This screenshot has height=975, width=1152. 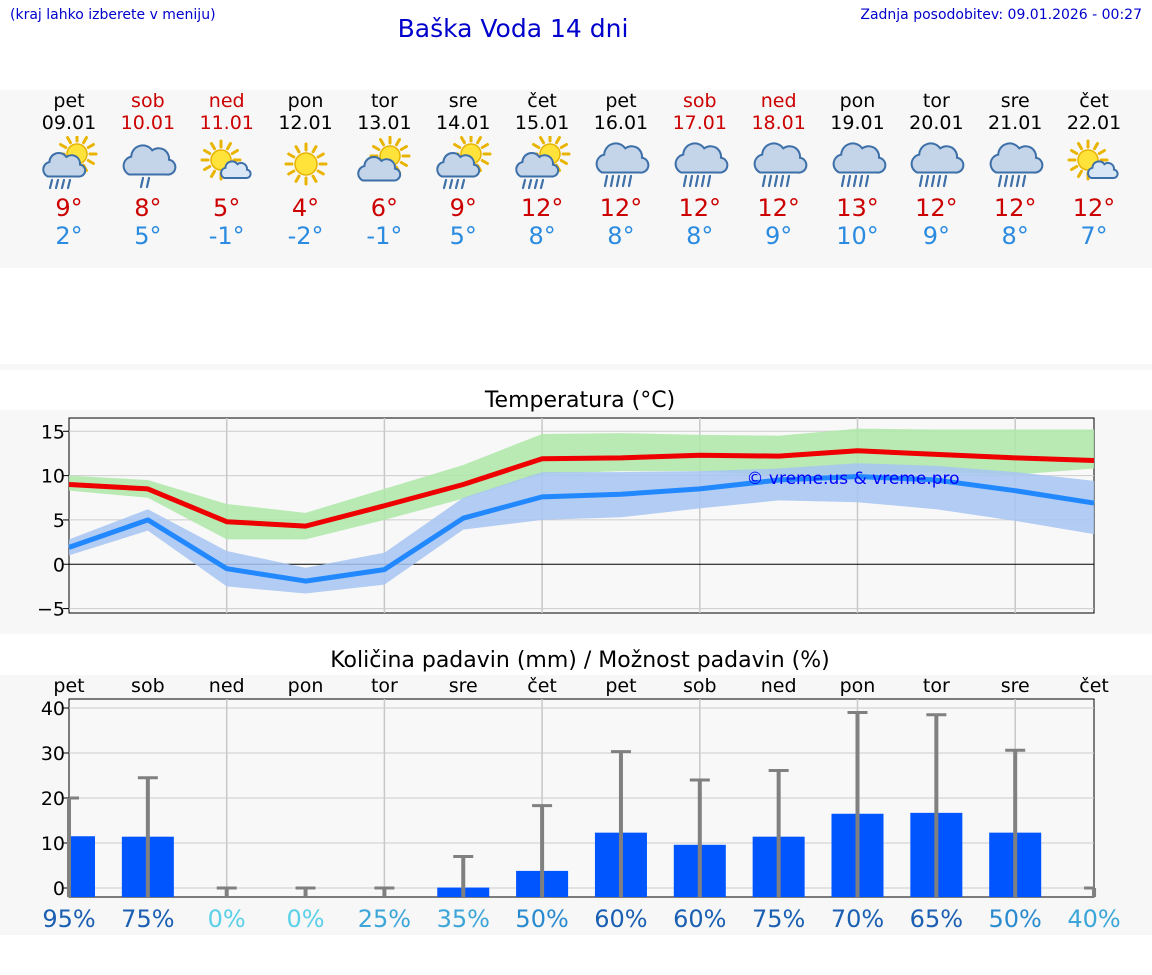 What do you see at coordinates (148, 101) in the screenshot?
I see `day-name: sob` at bounding box center [148, 101].